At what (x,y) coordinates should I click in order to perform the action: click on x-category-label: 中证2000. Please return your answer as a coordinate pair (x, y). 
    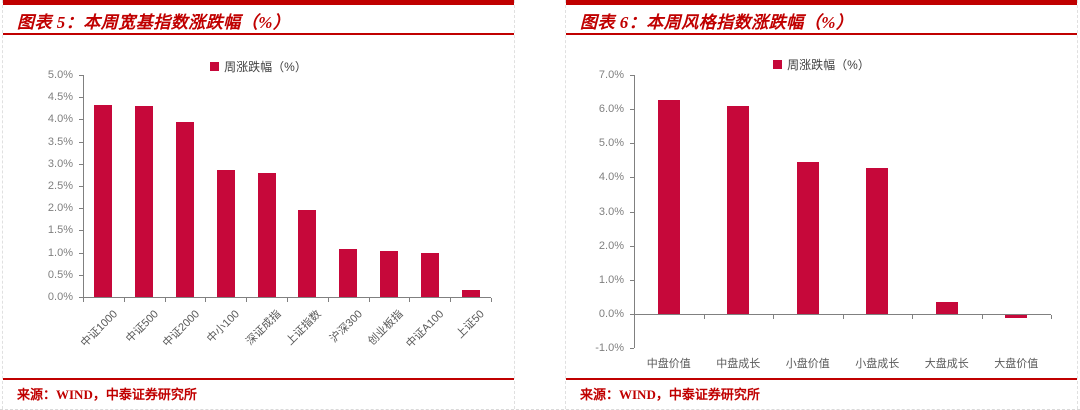
    Looking at the image, I should click on (181, 329).